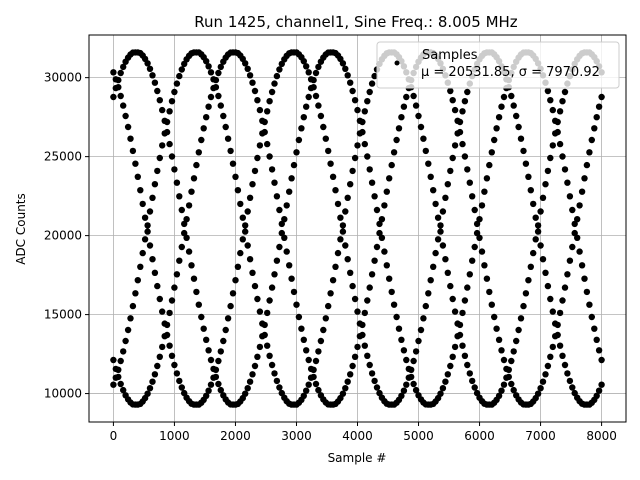 Image resolution: width=640 pixels, height=480 pixels. What do you see at coordinates (479, 436) in the screenshot?
I see `x-tick-label: 6000` at bounding box center [479, 436].